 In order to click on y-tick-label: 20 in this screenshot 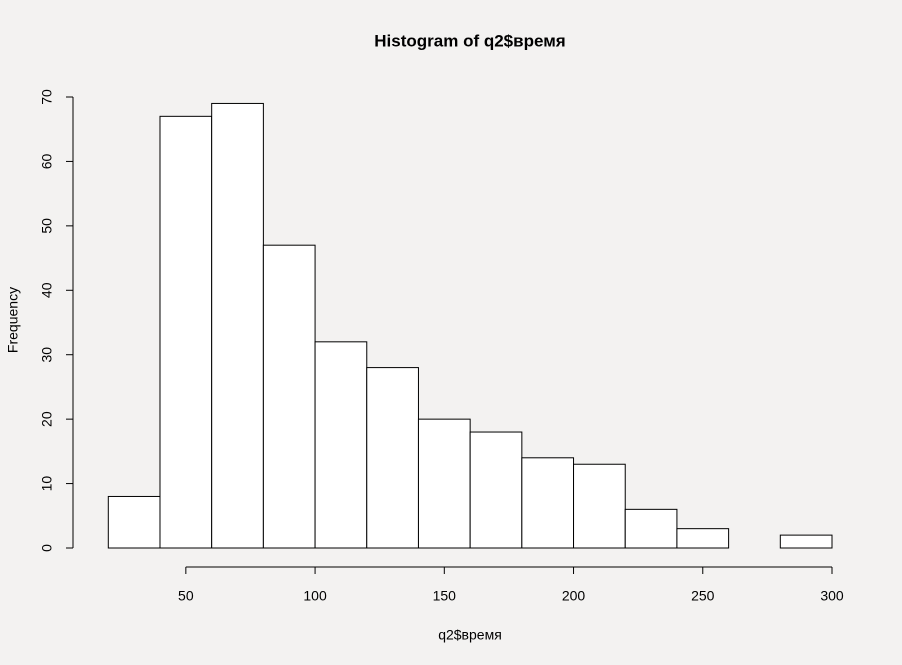, I will do `click(47, 419)`.